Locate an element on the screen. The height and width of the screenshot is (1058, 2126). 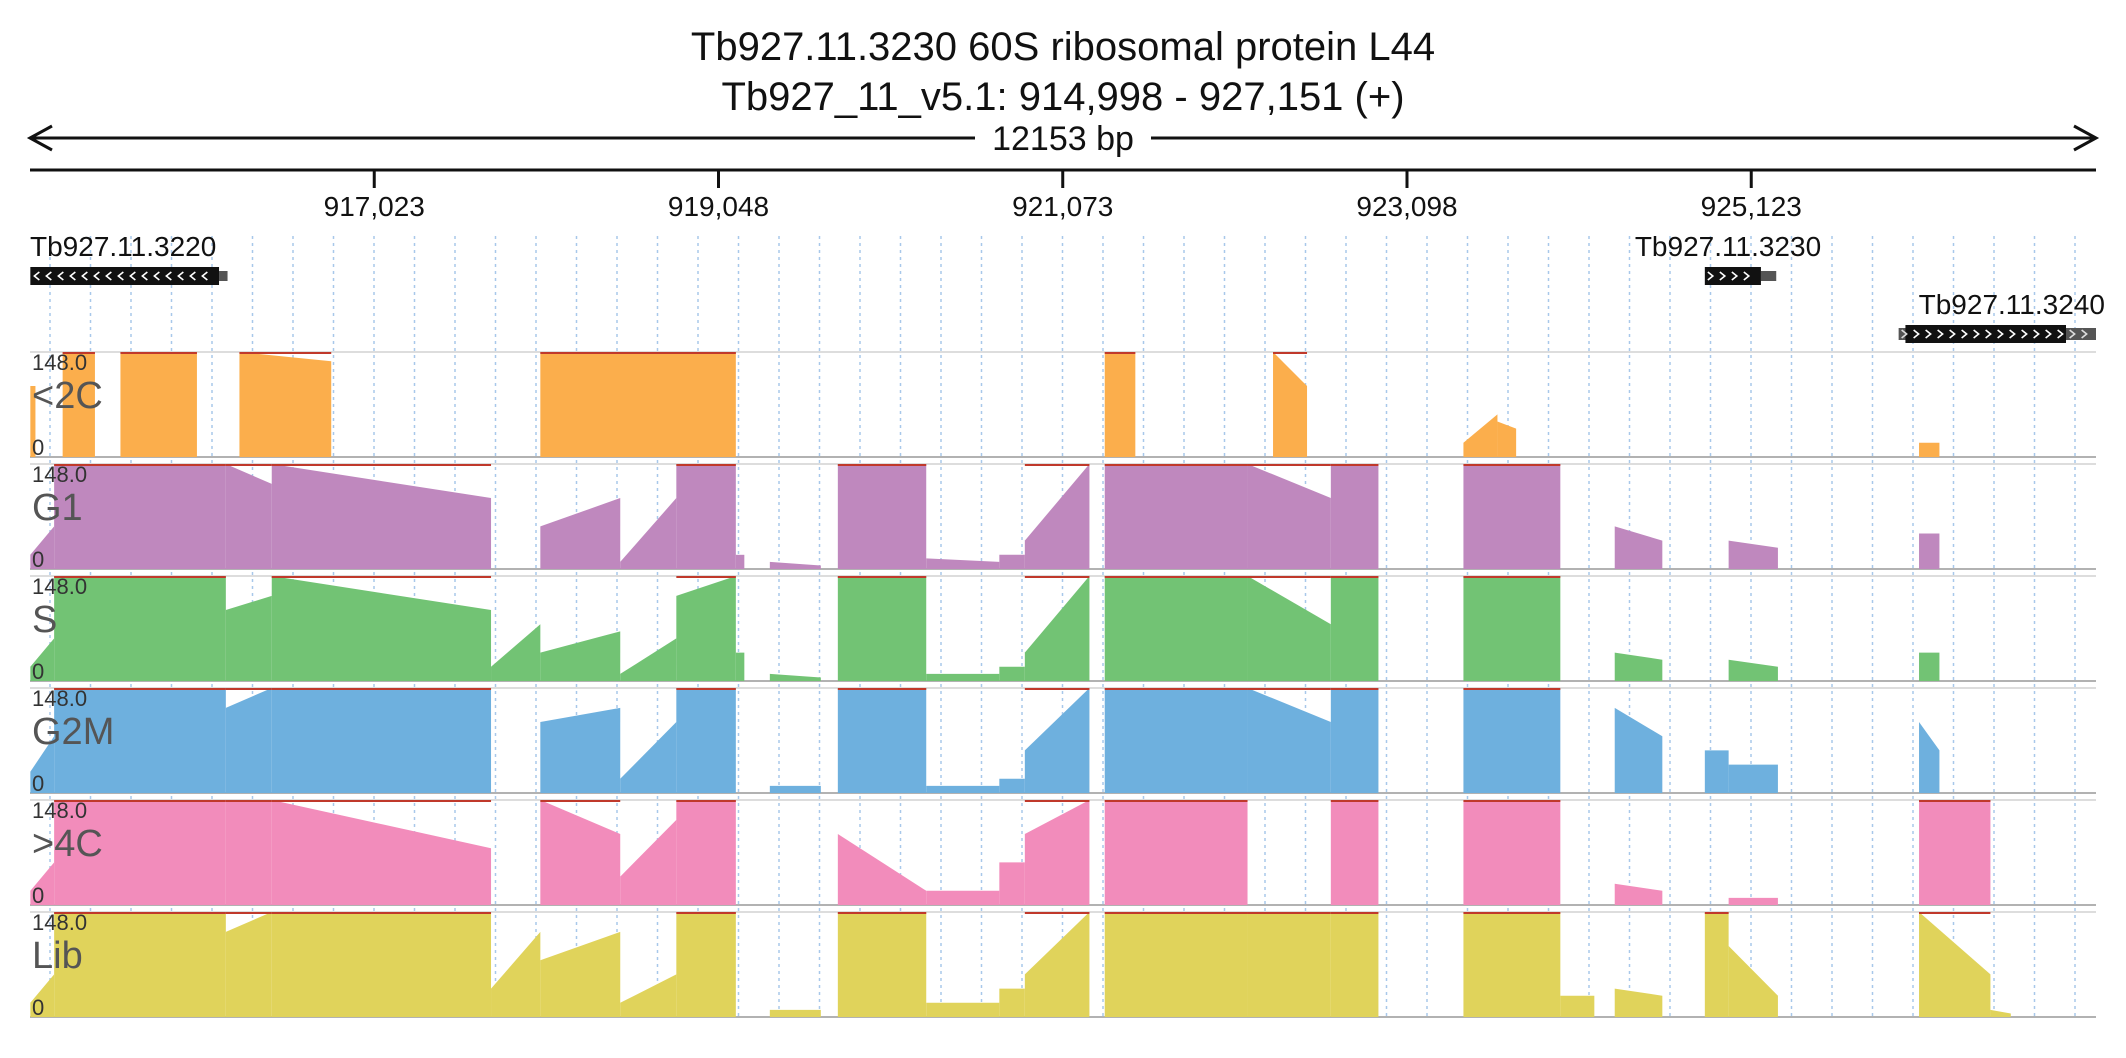
gene-label: Tb927.11.3220 is located at coordinates (123, 246).